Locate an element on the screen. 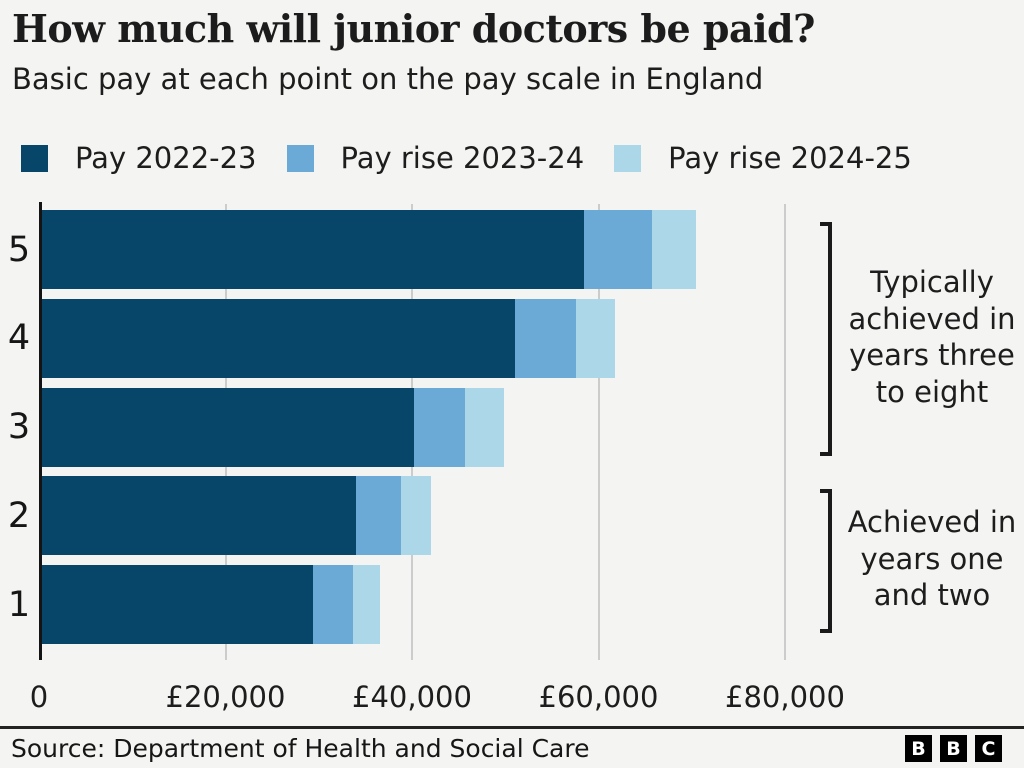 The height and width of the screenshot is (768, 1024). category-label-2: 2 is located at coordinates (19, 515).